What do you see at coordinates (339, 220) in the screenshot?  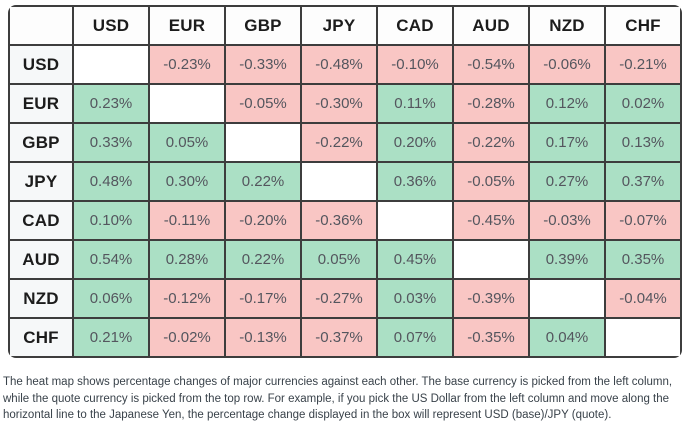 I see `heatmap-cell-cad-jpy: -0.36%` at bounding box center [339, 220].